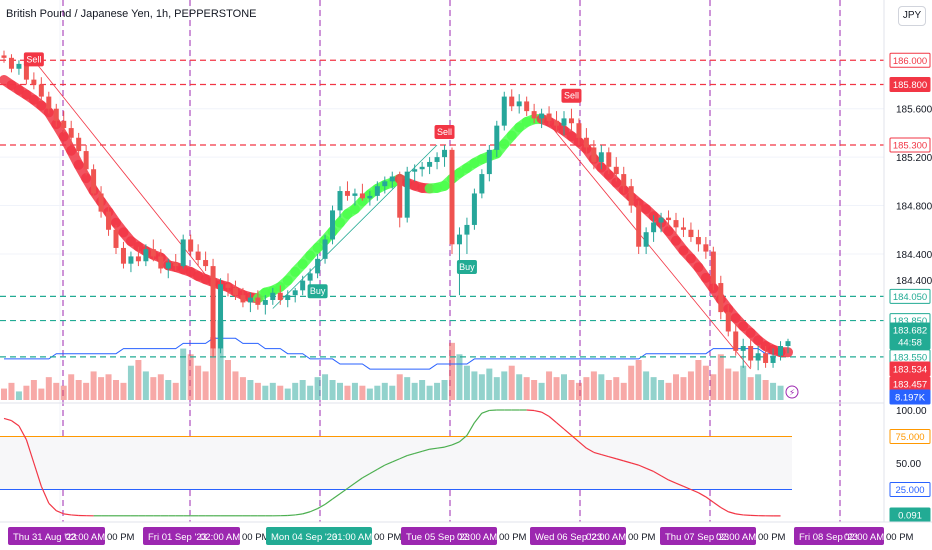 Image resolution: width=932 pixels, height=550 pixels. Describe the element at coordinates (910, 85) in the screenshot. I see `price-level-badge-label: 185.800` at that location.